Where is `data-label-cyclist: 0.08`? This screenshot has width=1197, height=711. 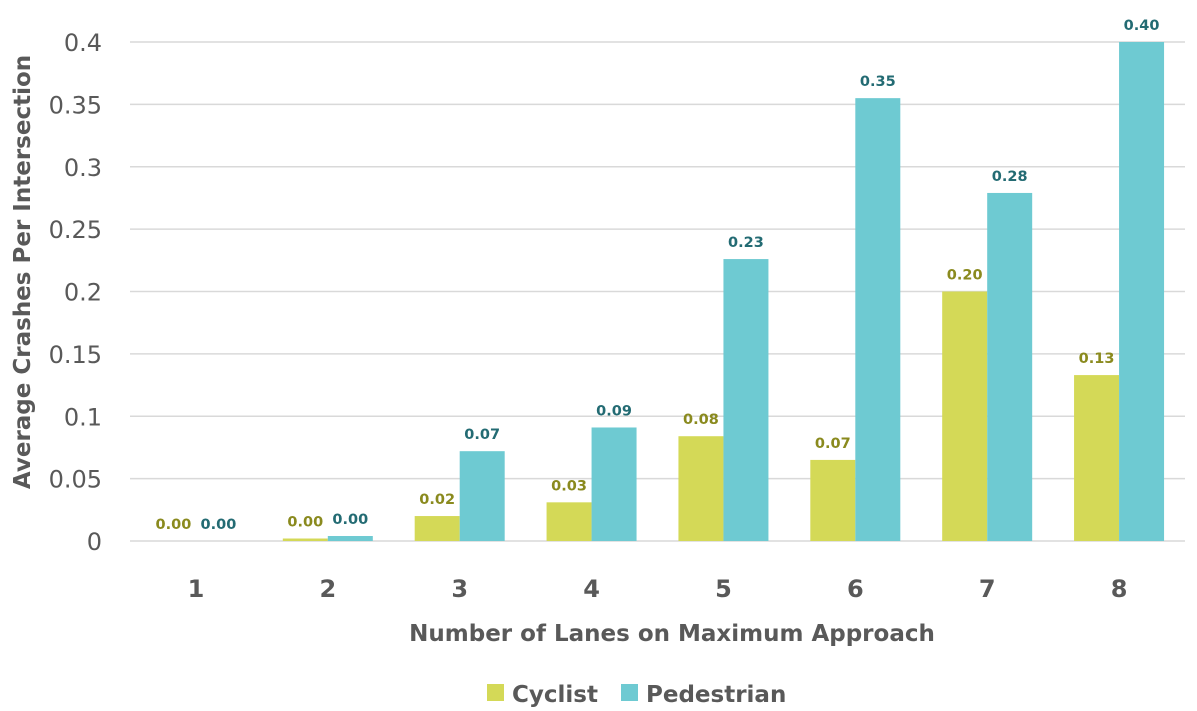 data-label-cyclist: 0.08 is located at coordinates (701, 420).